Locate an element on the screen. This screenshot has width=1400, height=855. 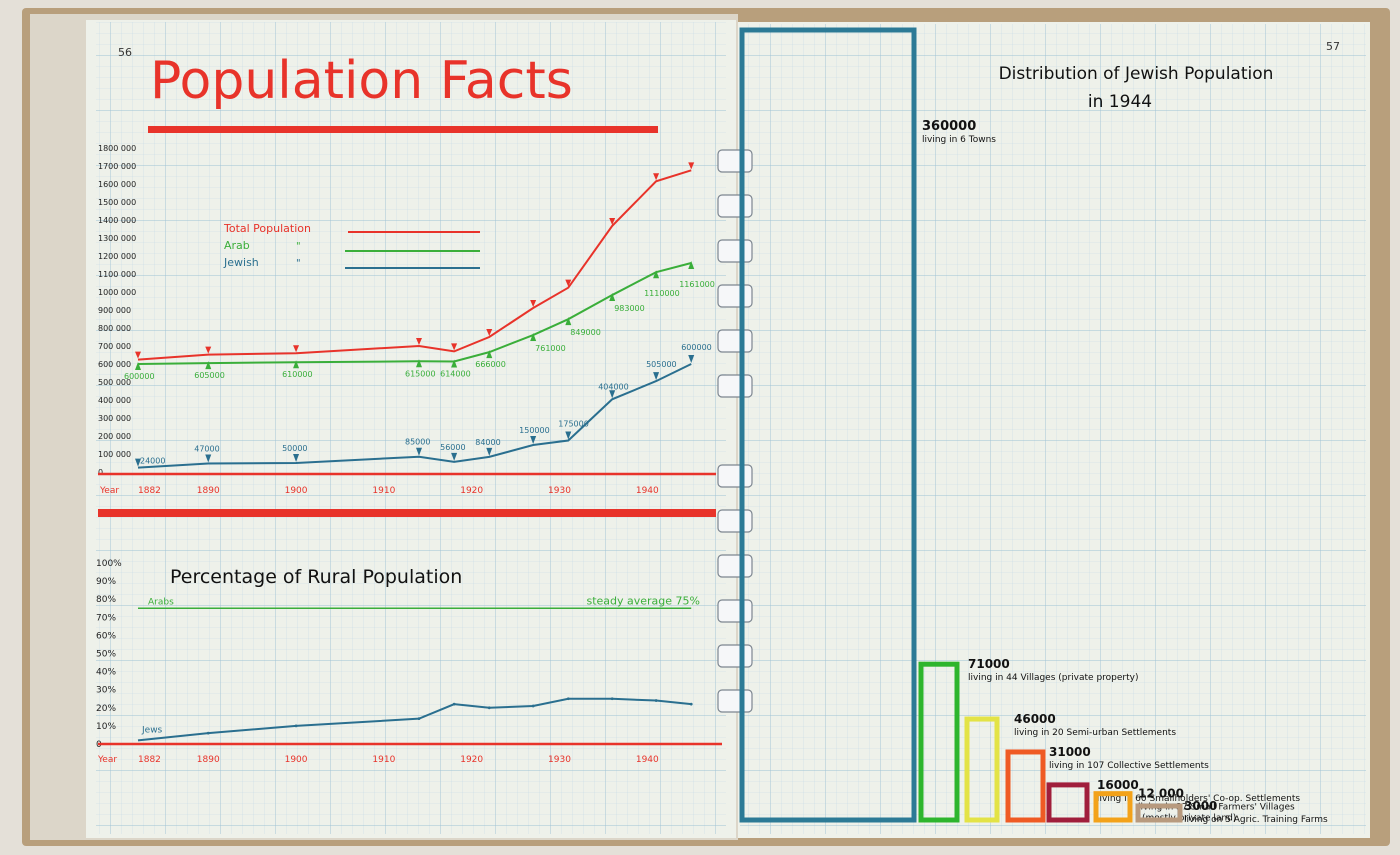
legend-label: Total Population is located at coordinates (267, 228).